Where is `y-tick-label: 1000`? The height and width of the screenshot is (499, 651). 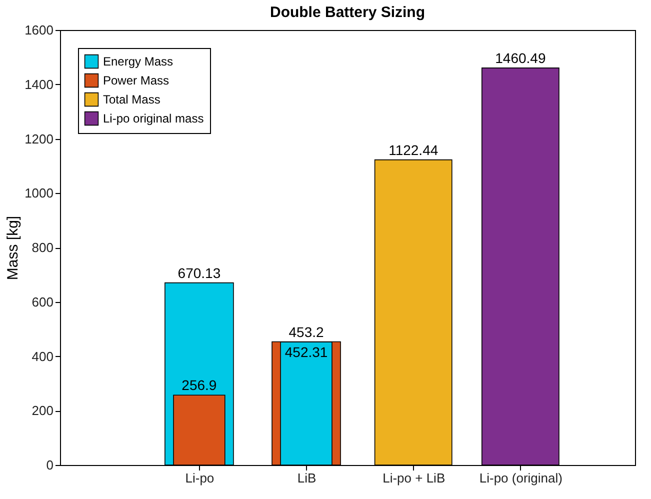
y-tick-label: 1000 is located at coordinates (39, 193).